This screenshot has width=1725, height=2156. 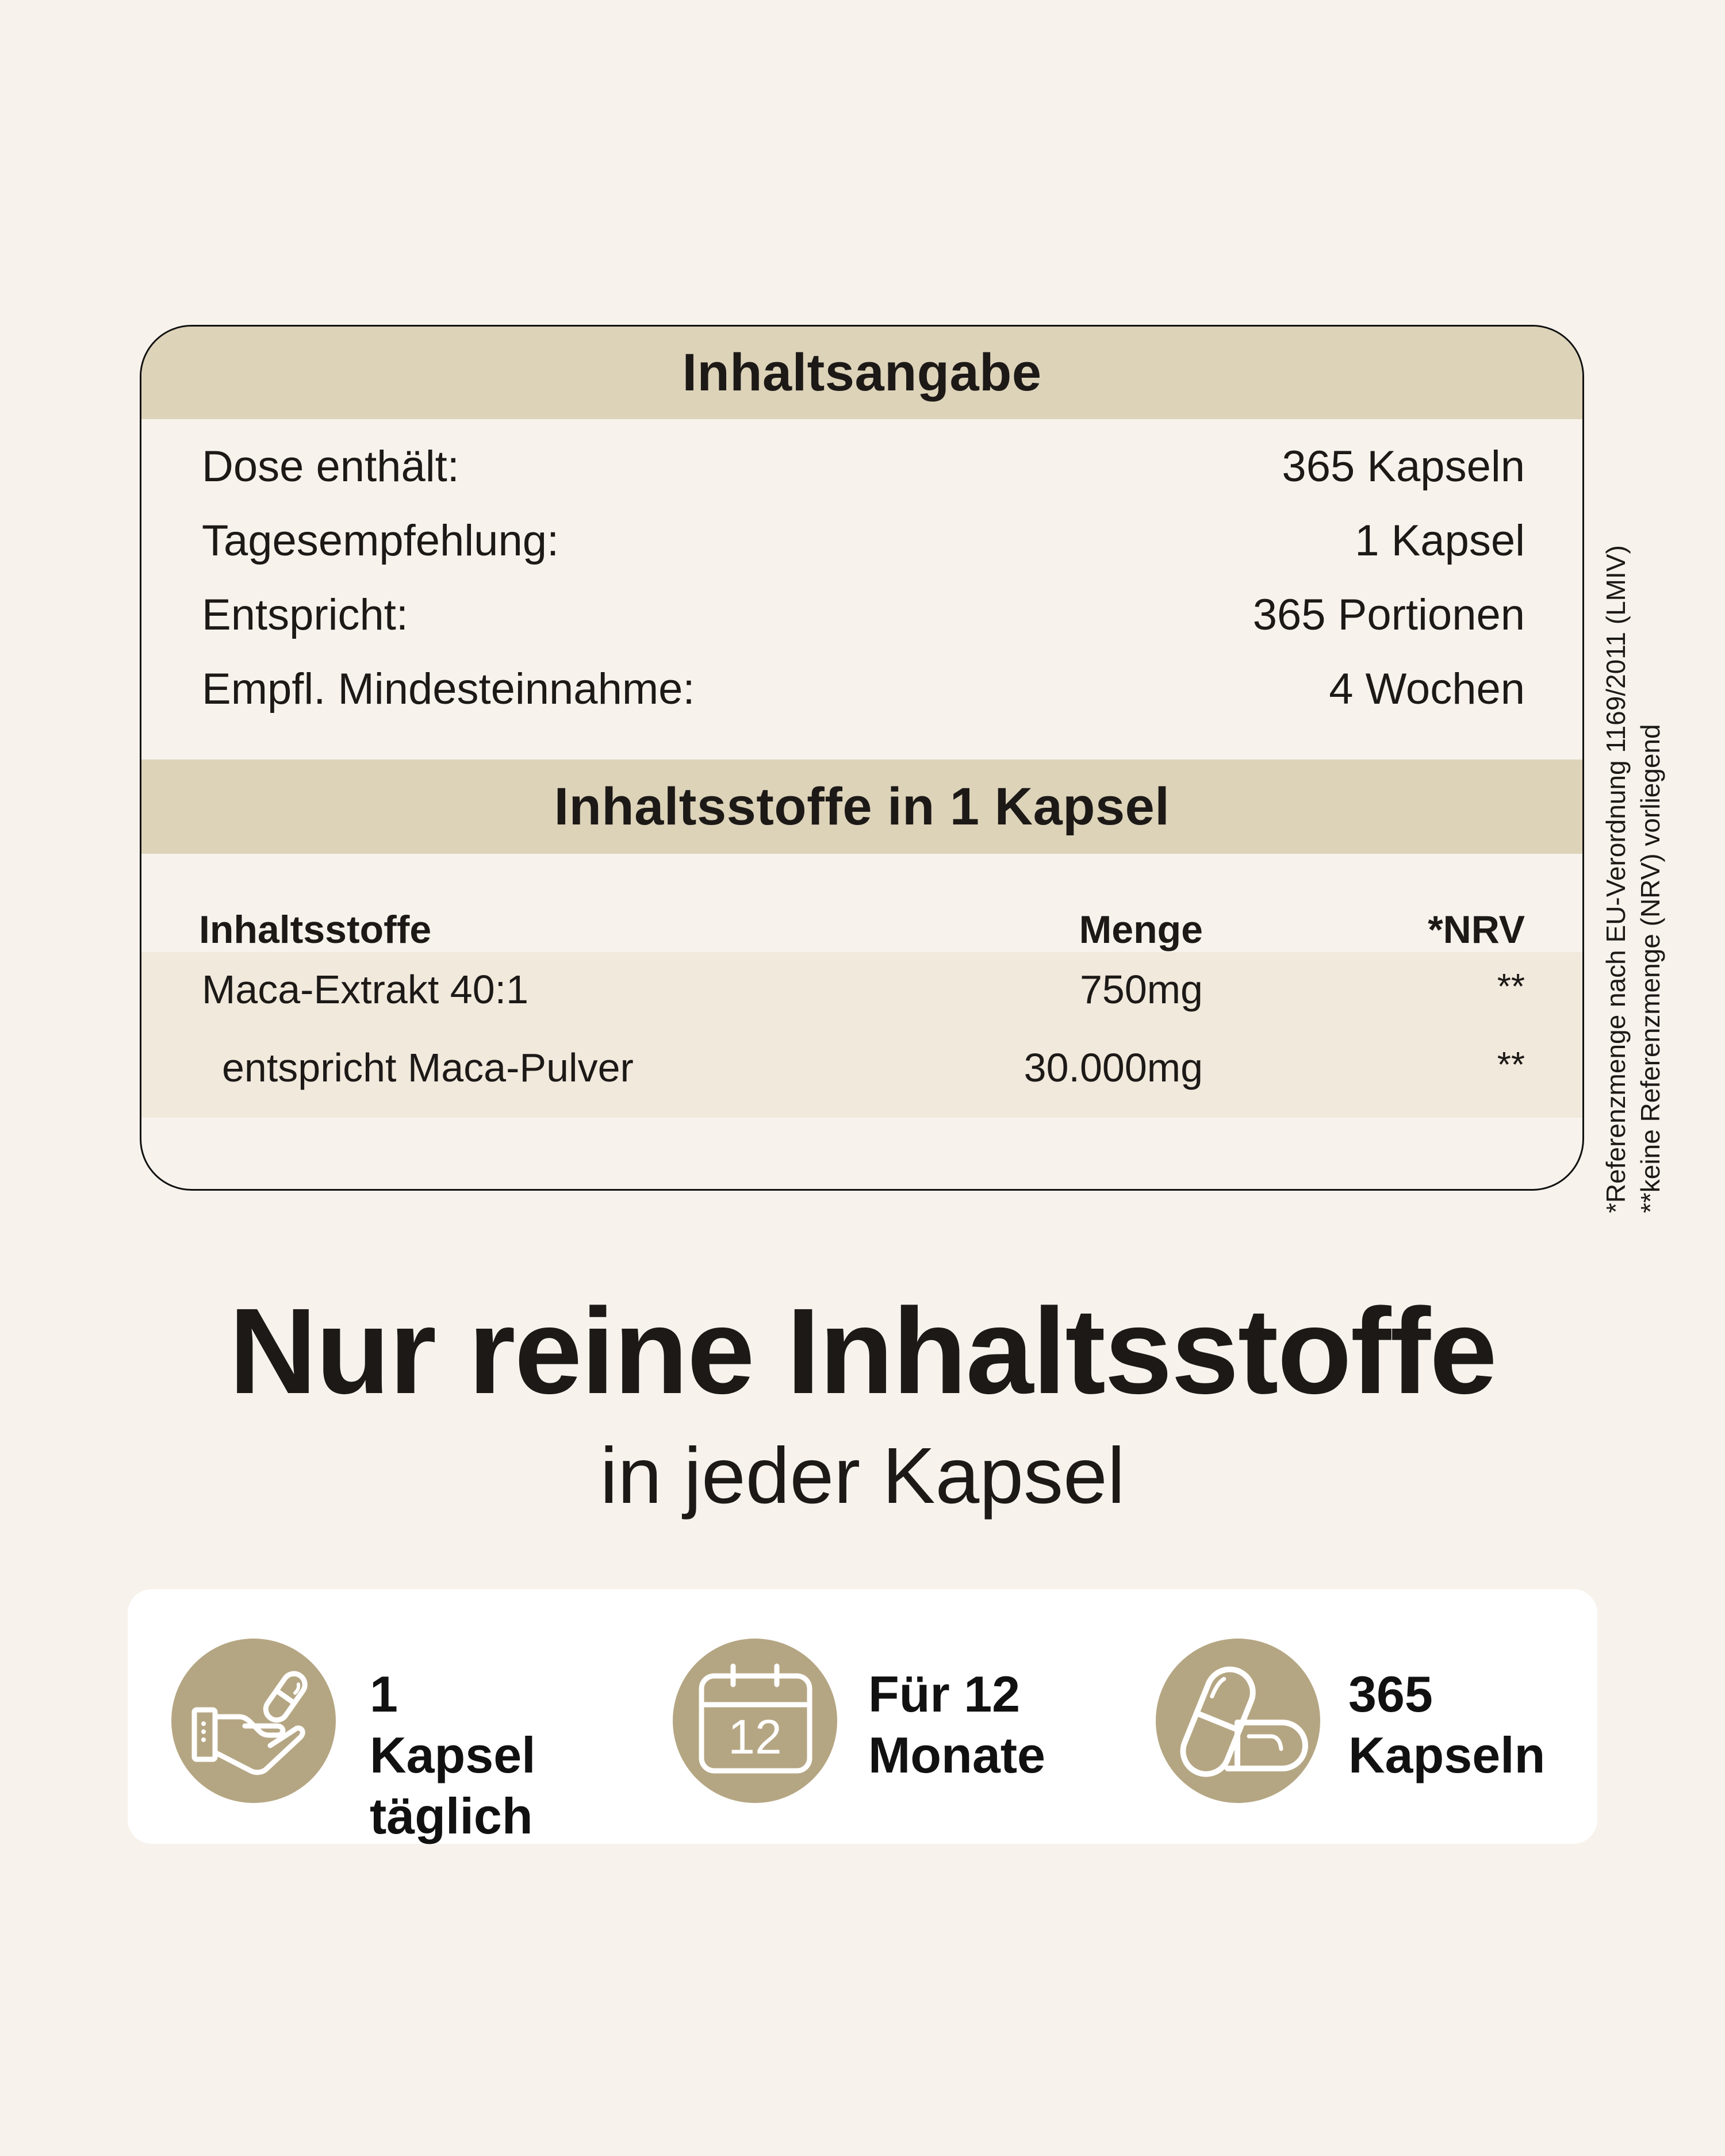 What do you see at coordinates (1440, 540) in the screenshot?
I see `summary-value: 1 Kapsel` at bounding box center [1440, 540].